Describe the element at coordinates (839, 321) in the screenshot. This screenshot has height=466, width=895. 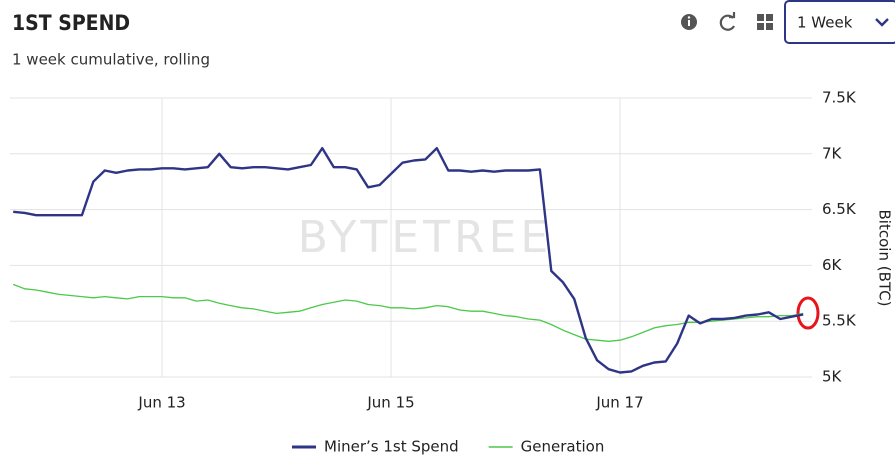
I see `y-tick-label: 5.5K` at that location.